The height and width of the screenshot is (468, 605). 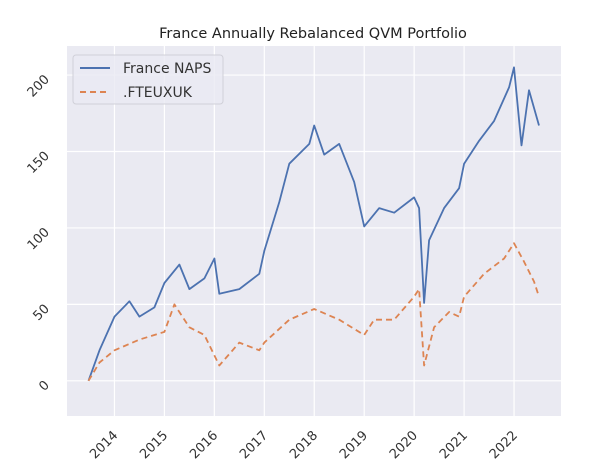 What do you see at coordinates (254, 445) in the screenshot?
I see `x-tick-label: 2017` at bounding box center [254, 445].